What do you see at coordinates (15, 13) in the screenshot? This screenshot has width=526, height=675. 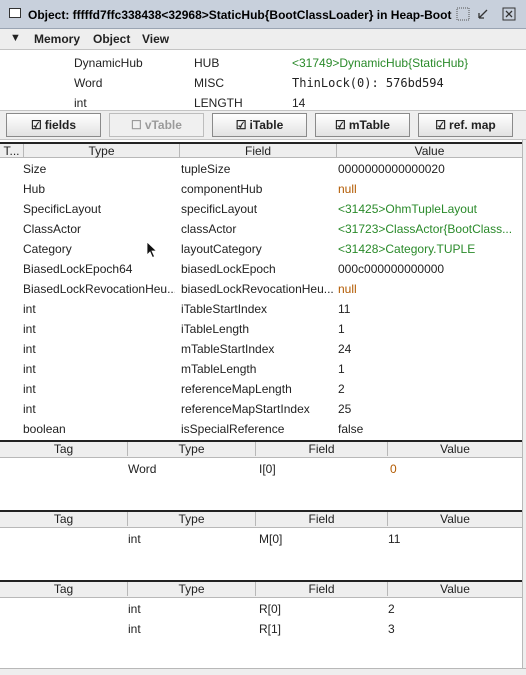 I see `window-icon` at bounding box center [15, 13].